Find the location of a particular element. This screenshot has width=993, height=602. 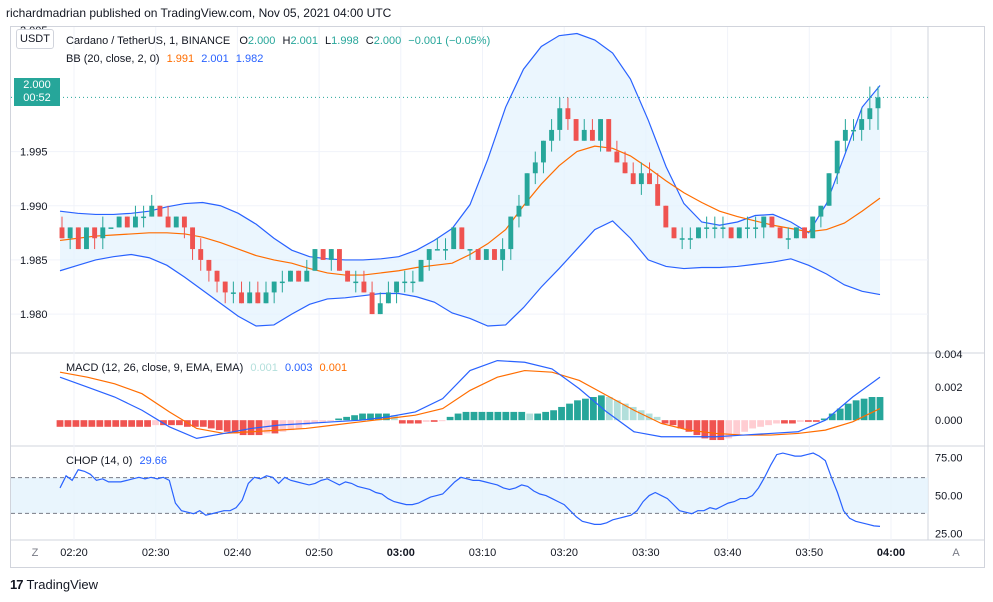

chop-tick-label: 50.00 is located at coordinates (949, 497).